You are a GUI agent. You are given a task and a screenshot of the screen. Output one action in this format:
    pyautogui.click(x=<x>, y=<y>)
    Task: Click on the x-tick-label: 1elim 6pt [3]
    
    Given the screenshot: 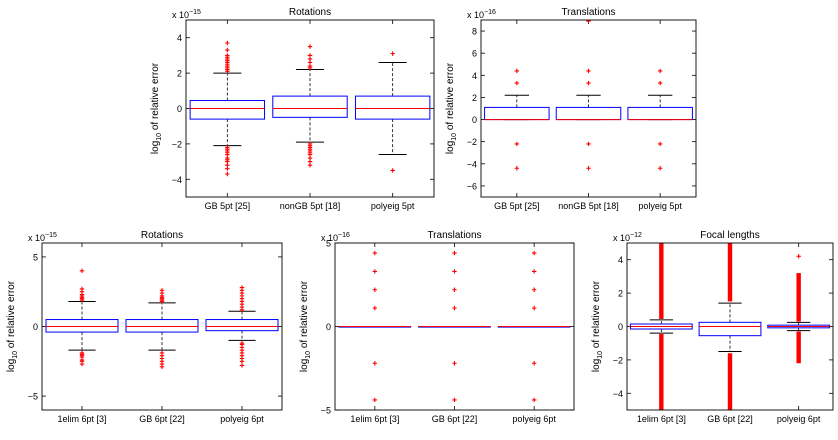 What is the action you would take?
    pyautogui.click(x=81, y=419)
    